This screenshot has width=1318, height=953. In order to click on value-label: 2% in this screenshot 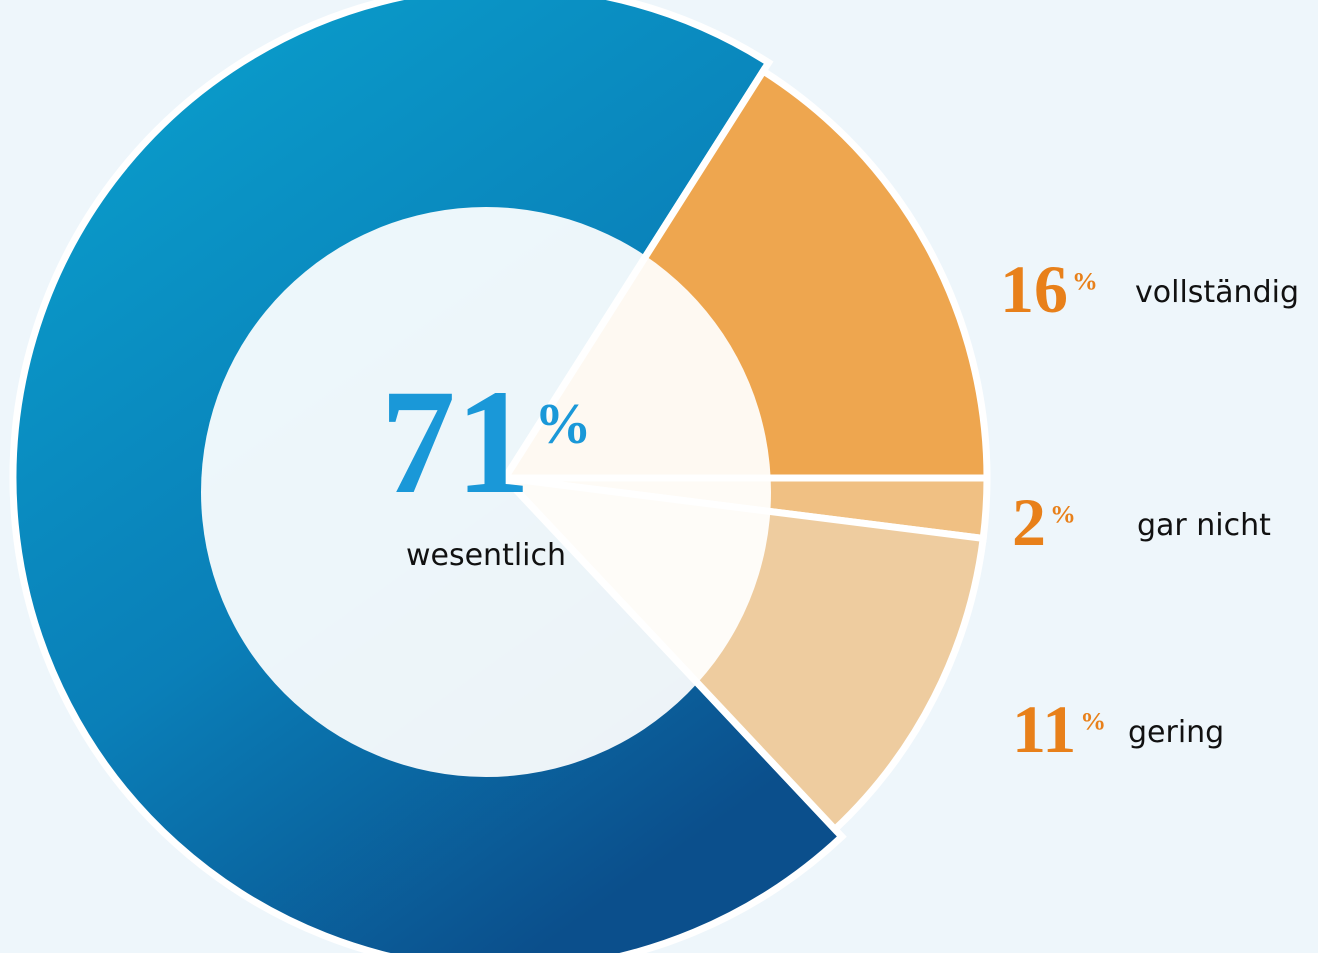, I will do `click(1044, 522)`.